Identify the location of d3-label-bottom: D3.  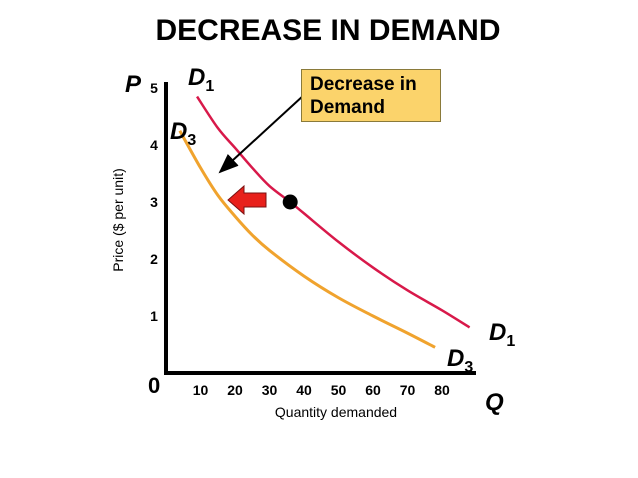
(460, 360).